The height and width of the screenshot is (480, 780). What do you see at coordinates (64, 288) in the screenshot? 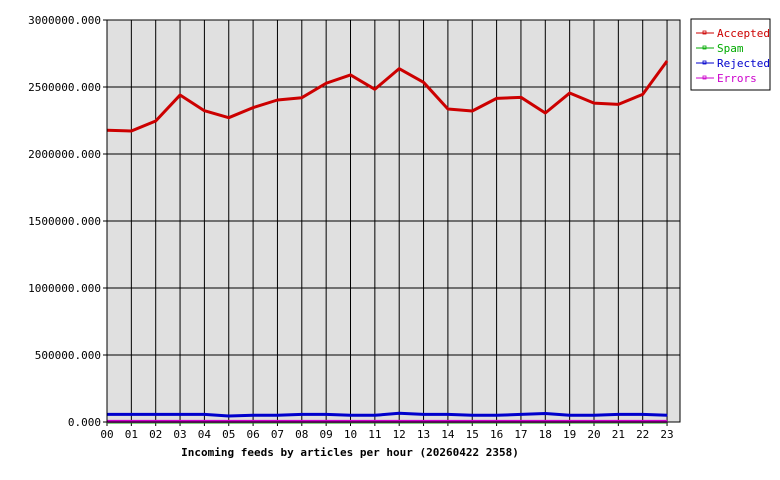
I see `y-tick-label: 1000000.000` at bounding box center [64, 288].